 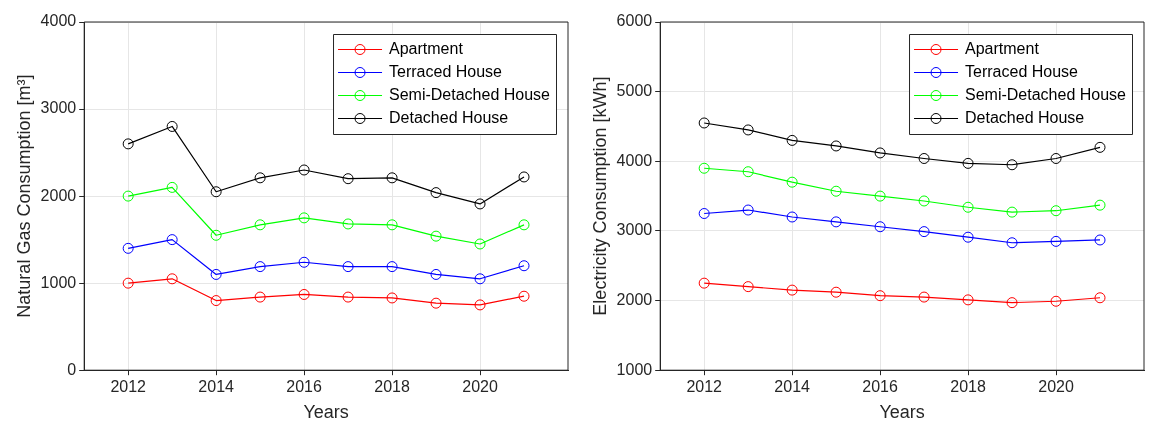 I want to click on y-tick-label: 0, so click(x=72, y=369).